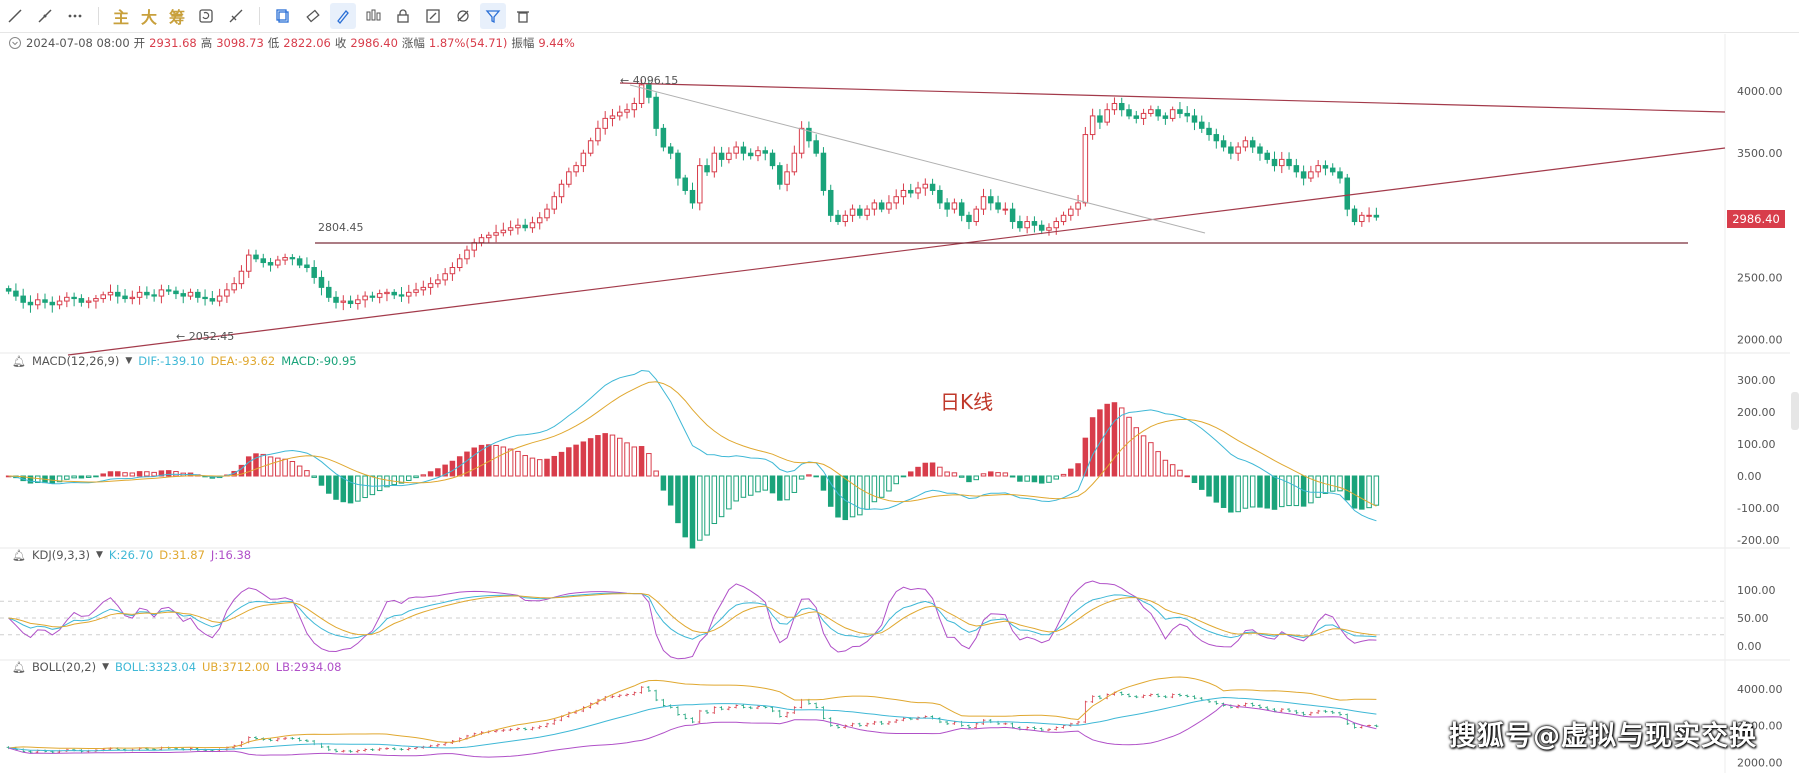 This screenshot has width=1799, height=773. Describe the element at coordinates (45, 16) in the screenshot. I see `ray-tool-icon` at that location.